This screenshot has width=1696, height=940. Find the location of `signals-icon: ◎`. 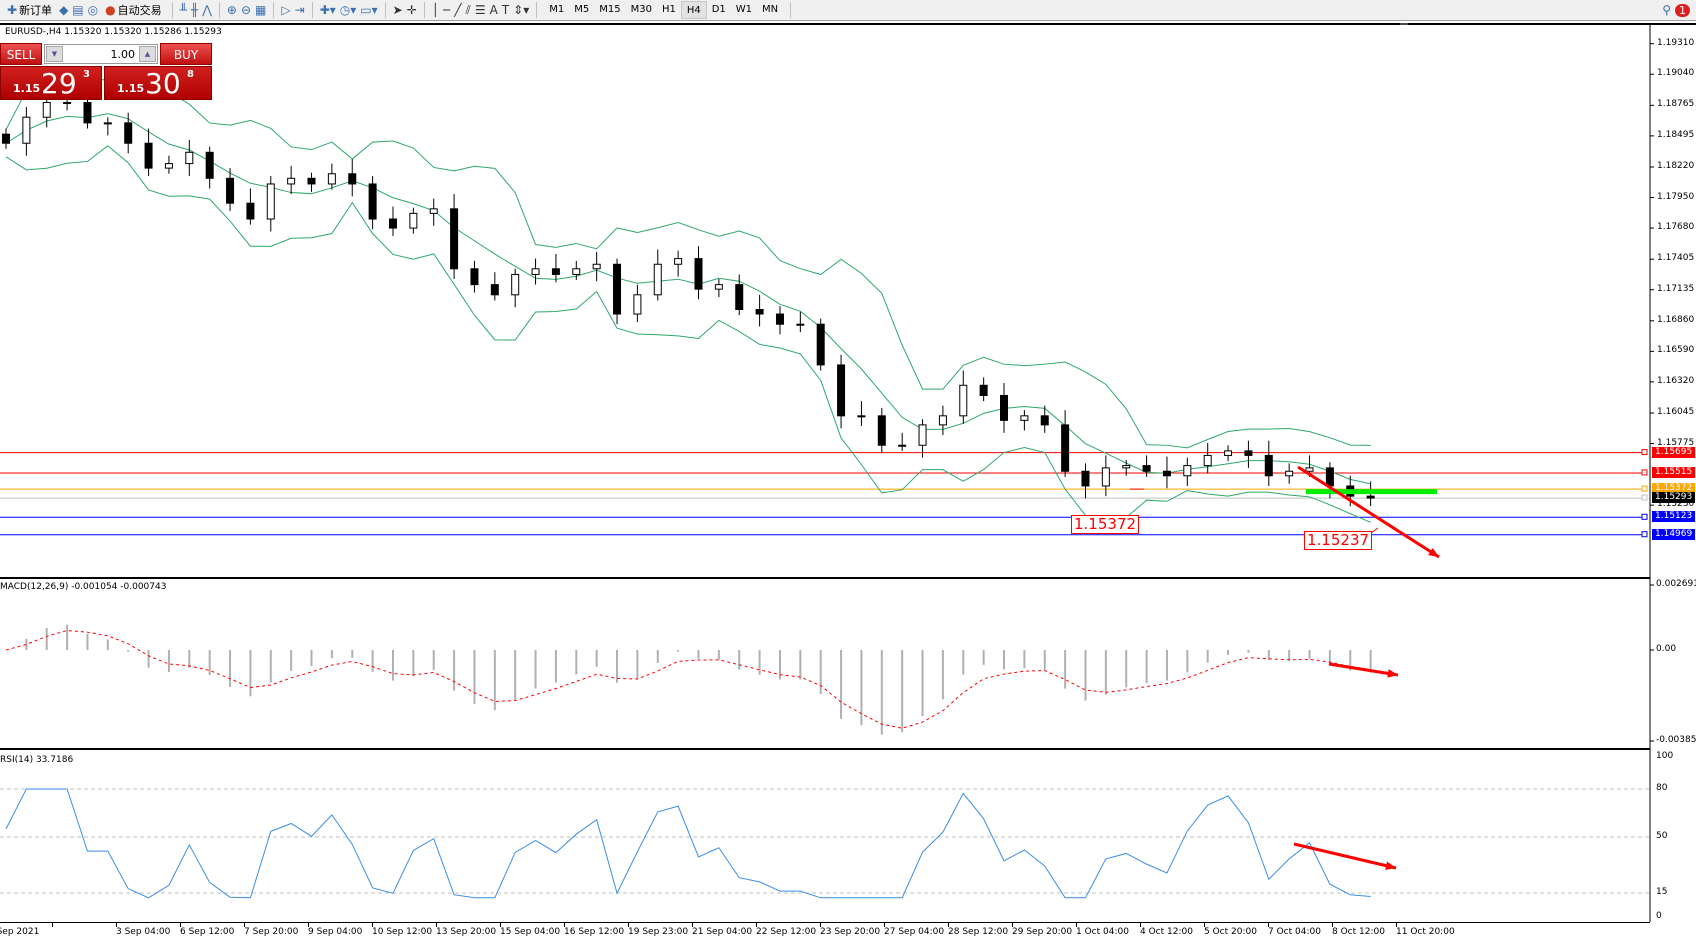

signals-icon: ◎ is located at coordinates (93, 10).